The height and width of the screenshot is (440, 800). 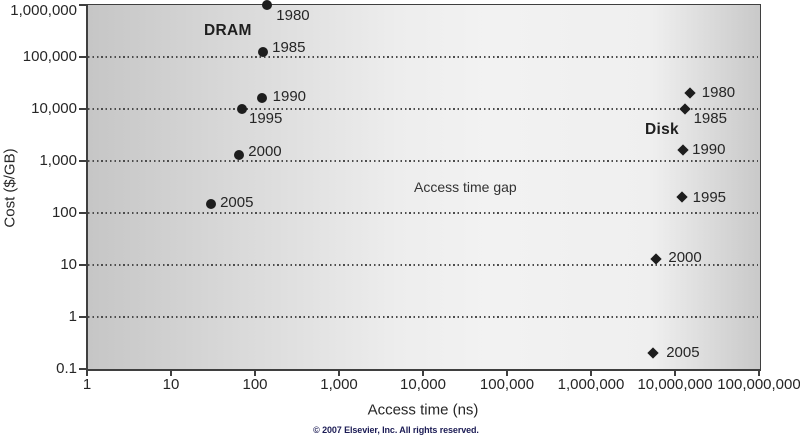 I want to click on y-tick-label: 1,000,000, so click(x=43, y=10).